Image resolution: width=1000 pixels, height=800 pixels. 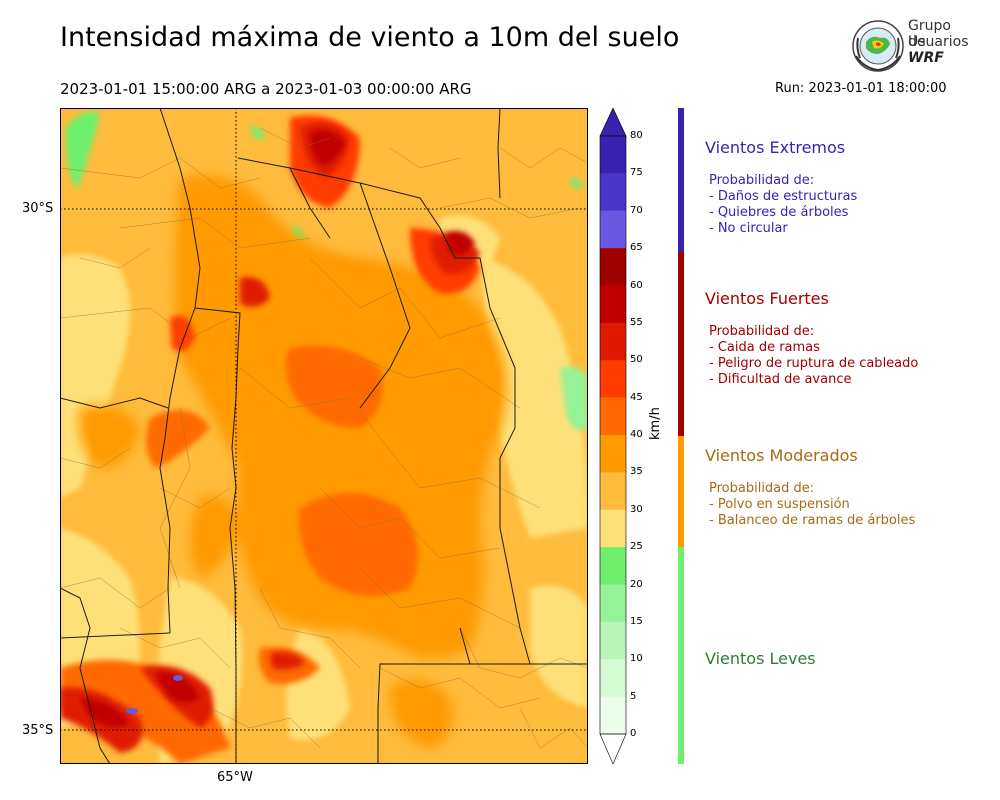 What do you see at coordinates (748, 228) in the screenshot?
I see `category-item: - No circular` at bounding box center [748, 228].